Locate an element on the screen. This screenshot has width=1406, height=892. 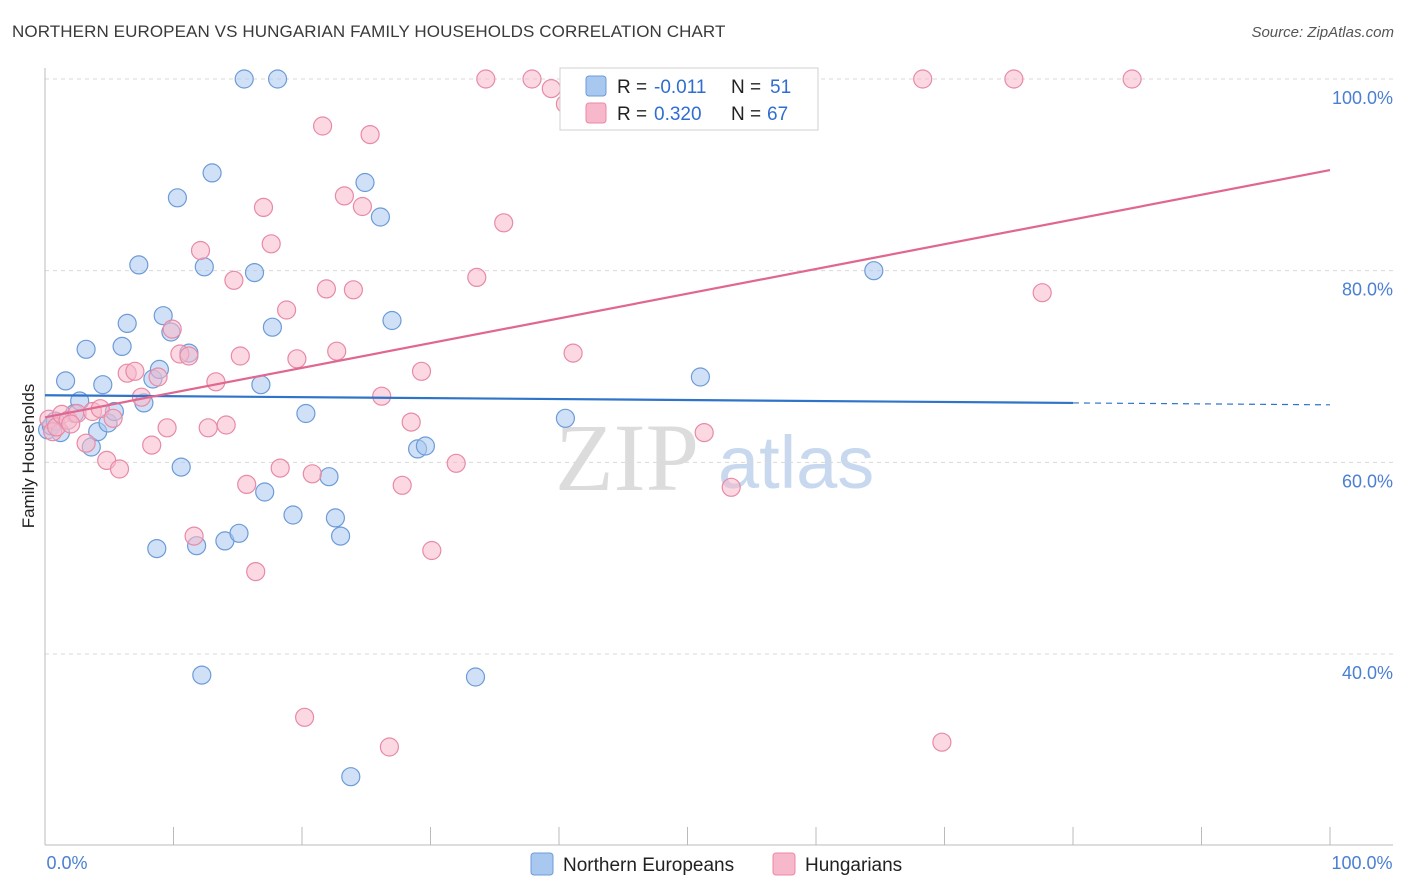
y-tick-label: 60.0% is located at coordinates (1367, 481).